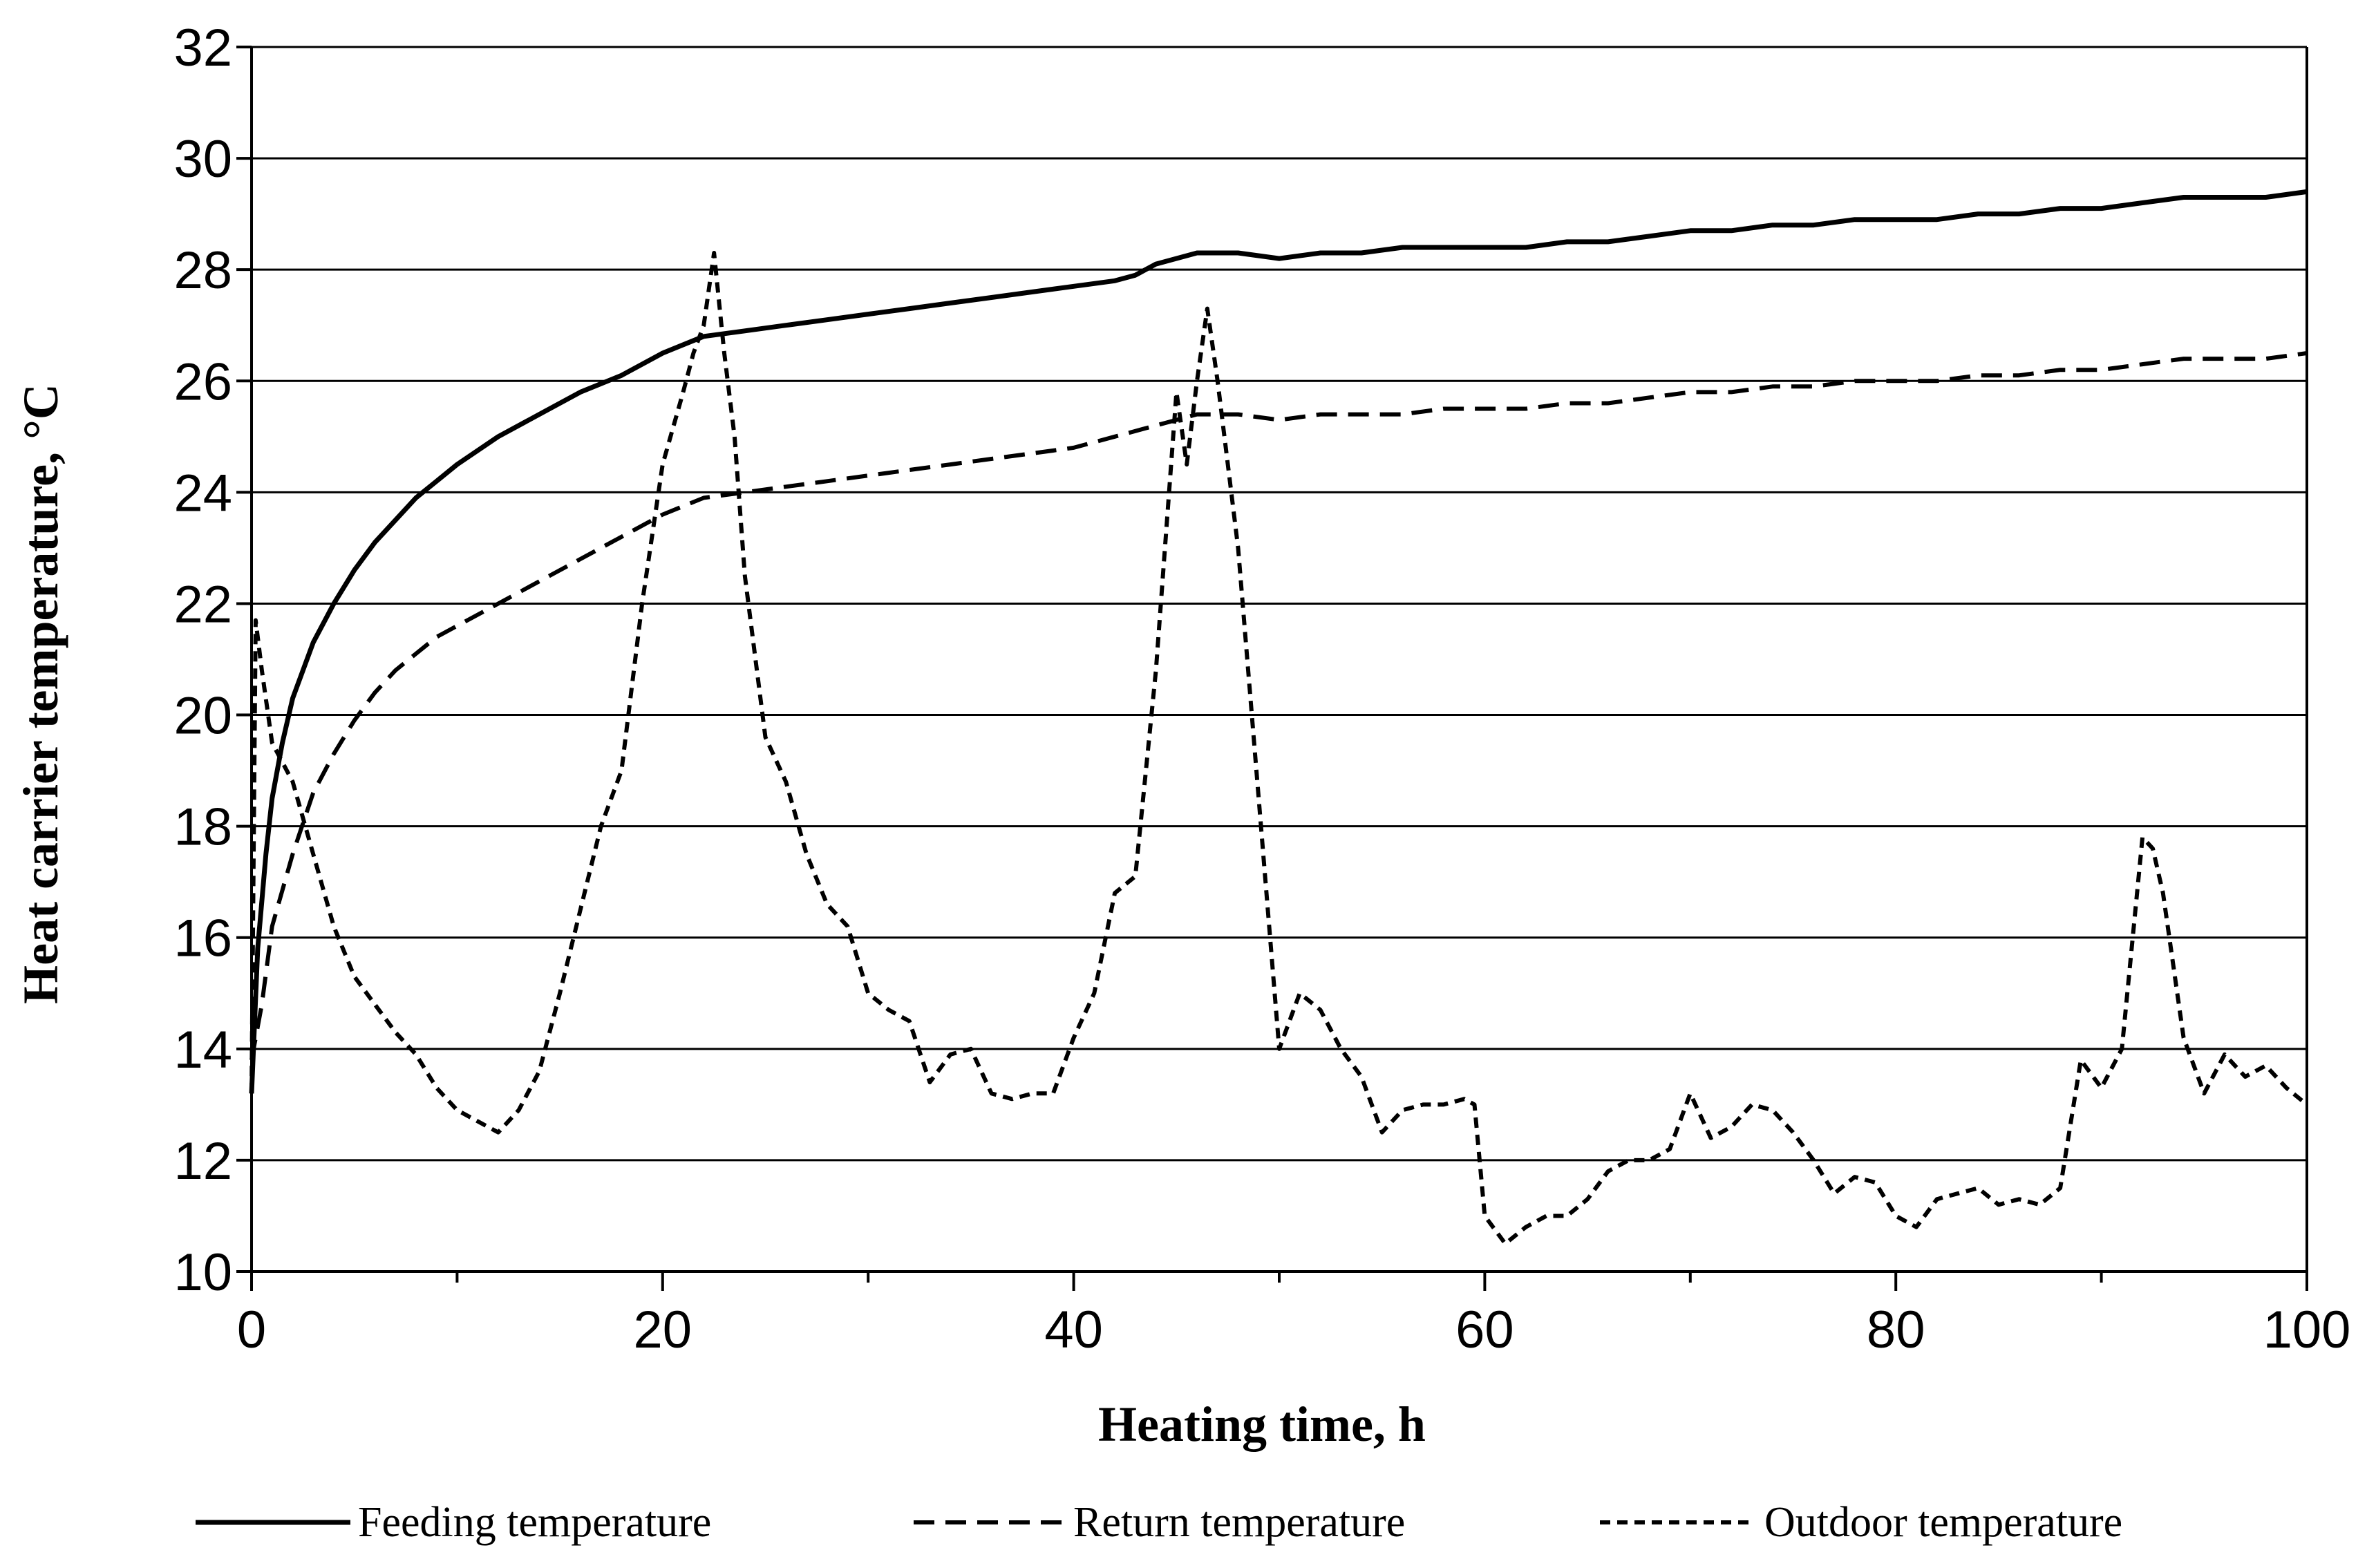 Image resolution: width=2376 pixels, height=1568 pixels. What do you see at coordinates (40, 694) in the screenshot?
I see `y-axis-title: Heat carrier temperature, °C` at bounding box center [40, 694].